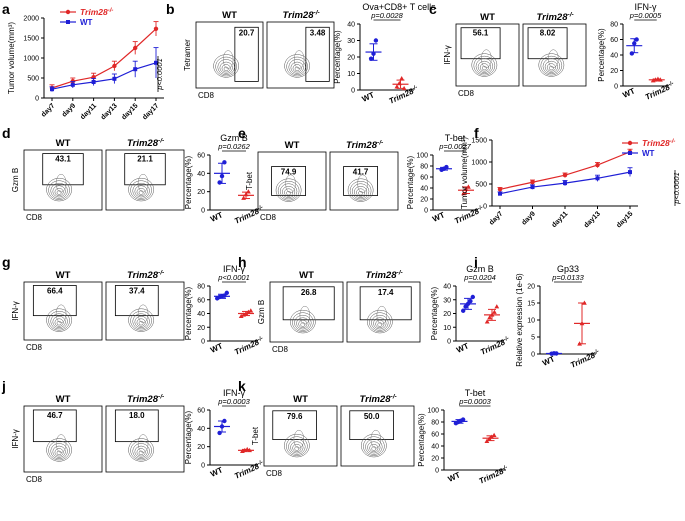  Describe the element at coordinates (481, 33) in the screenshot. I see `flow-gate-value: 56.1` at that location.